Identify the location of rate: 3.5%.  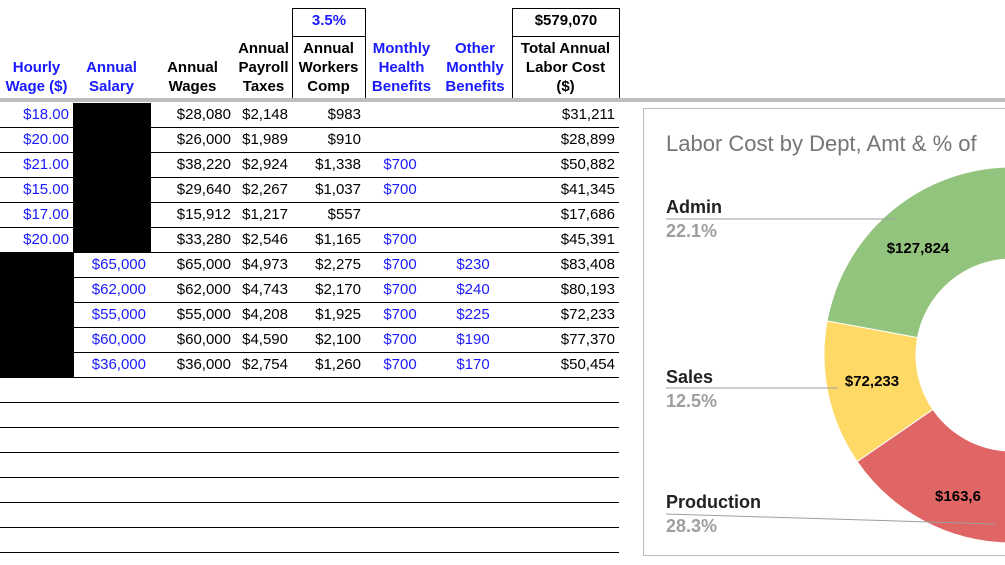
(329, 20).